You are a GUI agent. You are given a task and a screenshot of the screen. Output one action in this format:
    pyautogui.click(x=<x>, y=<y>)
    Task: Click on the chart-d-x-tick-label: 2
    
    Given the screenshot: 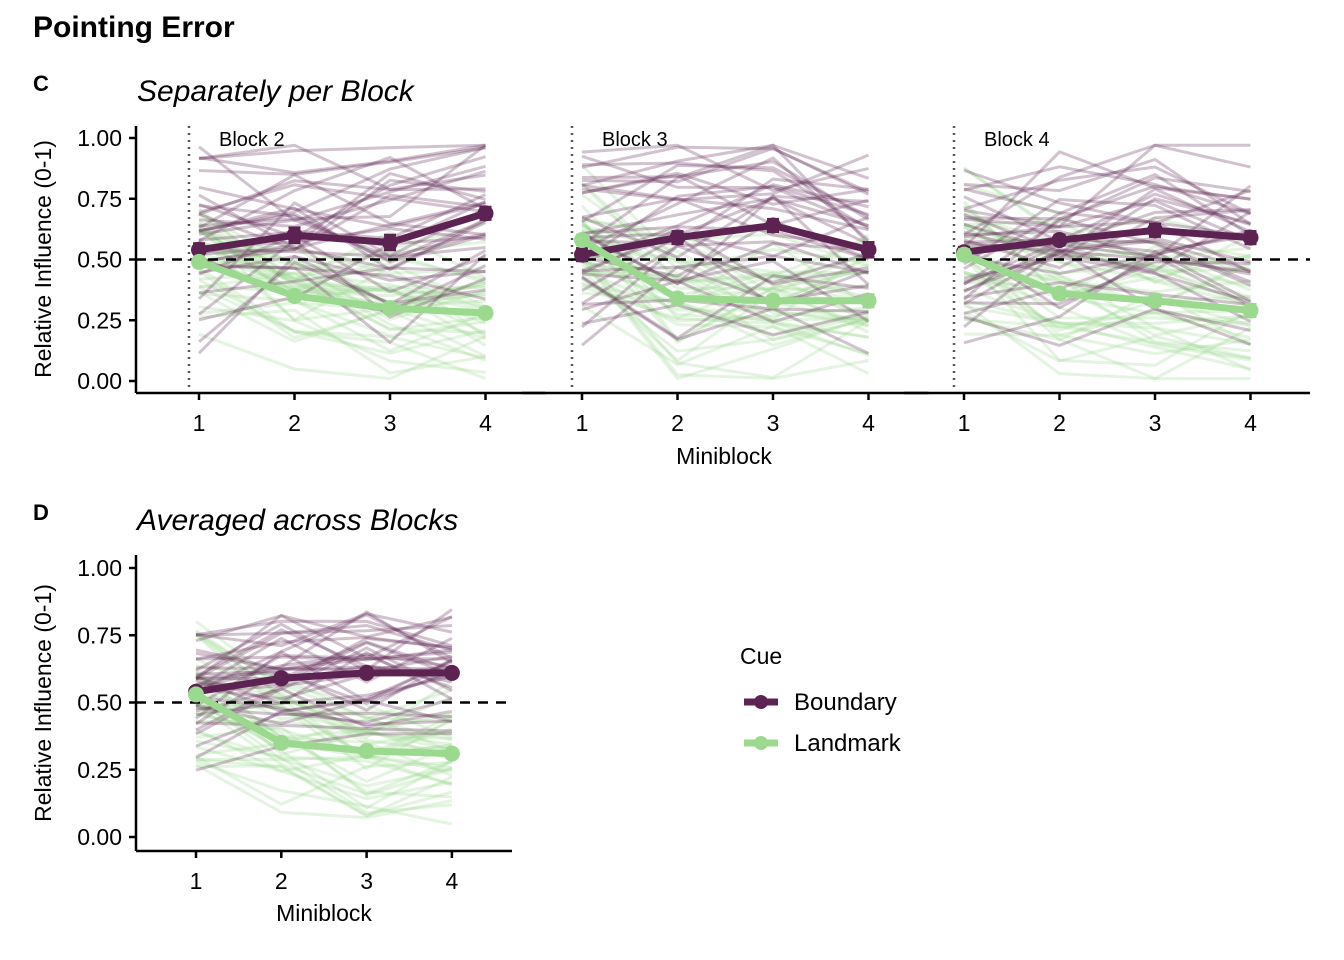 What is the action you would take?
    pyautogui.click(x=281, y=881)
    